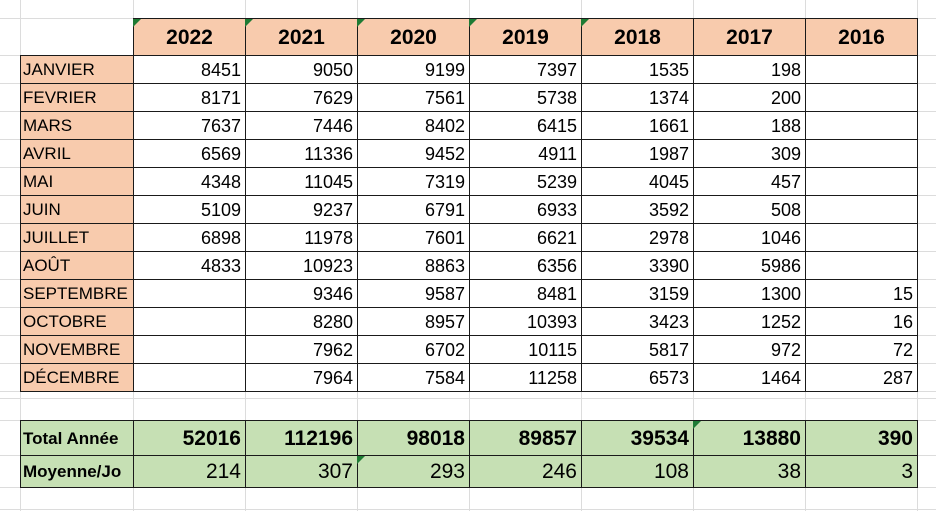 The width and height of the screenshot is (936, 511). I want to click on value-cell: 8451, so click(189, 69).